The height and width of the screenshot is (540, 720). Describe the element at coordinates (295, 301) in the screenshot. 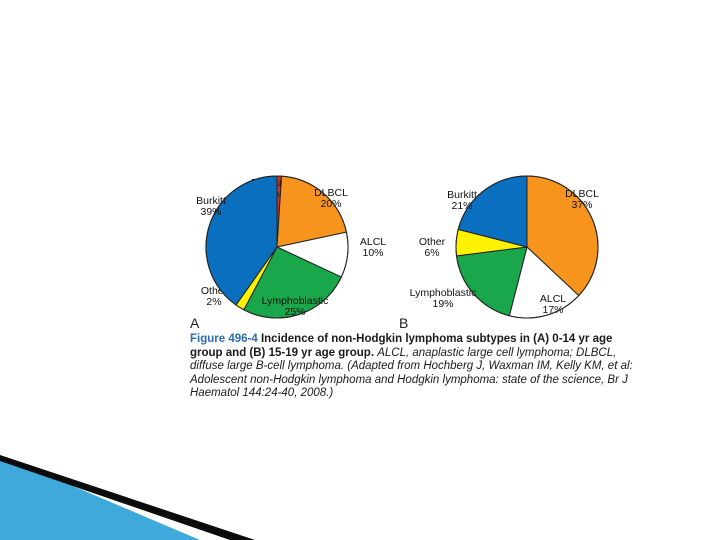

I see `pie-a-label-lymphoblastic: Lymphoblastic` at that location.